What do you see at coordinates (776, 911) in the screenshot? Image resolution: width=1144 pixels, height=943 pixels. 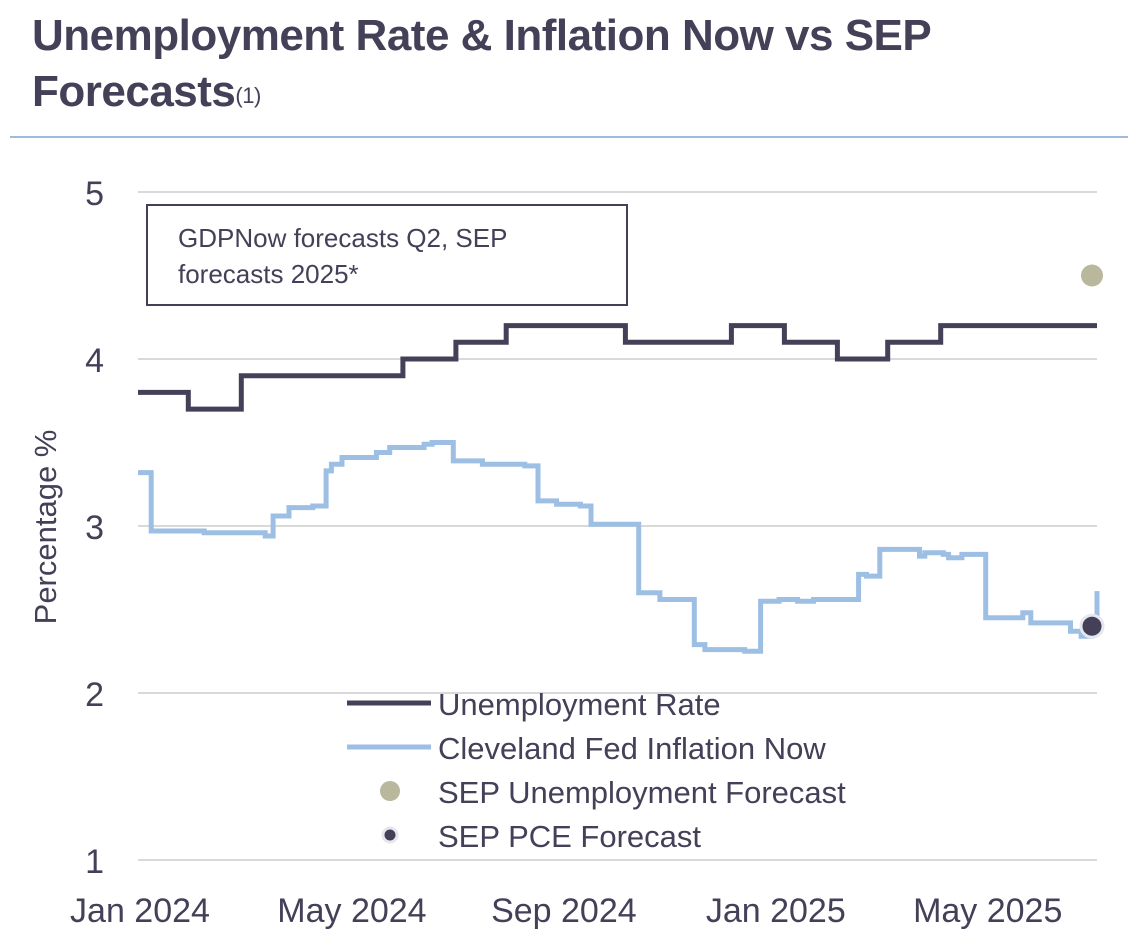 I see `x-tick-label: Jan 2025` at bounding box center [776, 911].